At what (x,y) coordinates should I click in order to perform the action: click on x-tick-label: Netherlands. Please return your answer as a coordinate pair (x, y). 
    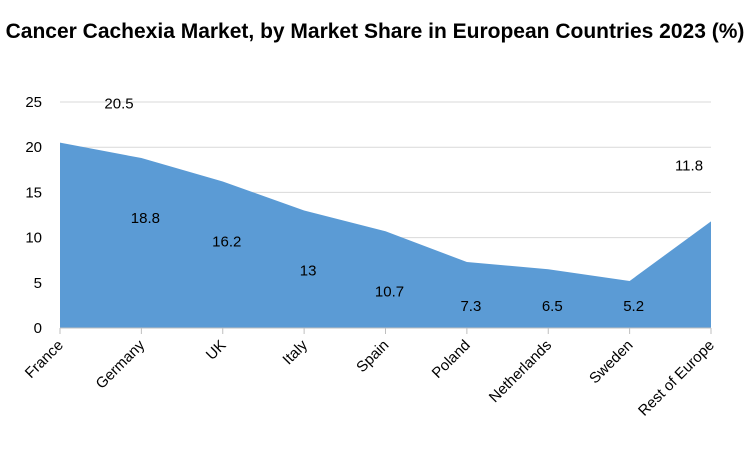
    Looking at the image, I should click on (520, 371).